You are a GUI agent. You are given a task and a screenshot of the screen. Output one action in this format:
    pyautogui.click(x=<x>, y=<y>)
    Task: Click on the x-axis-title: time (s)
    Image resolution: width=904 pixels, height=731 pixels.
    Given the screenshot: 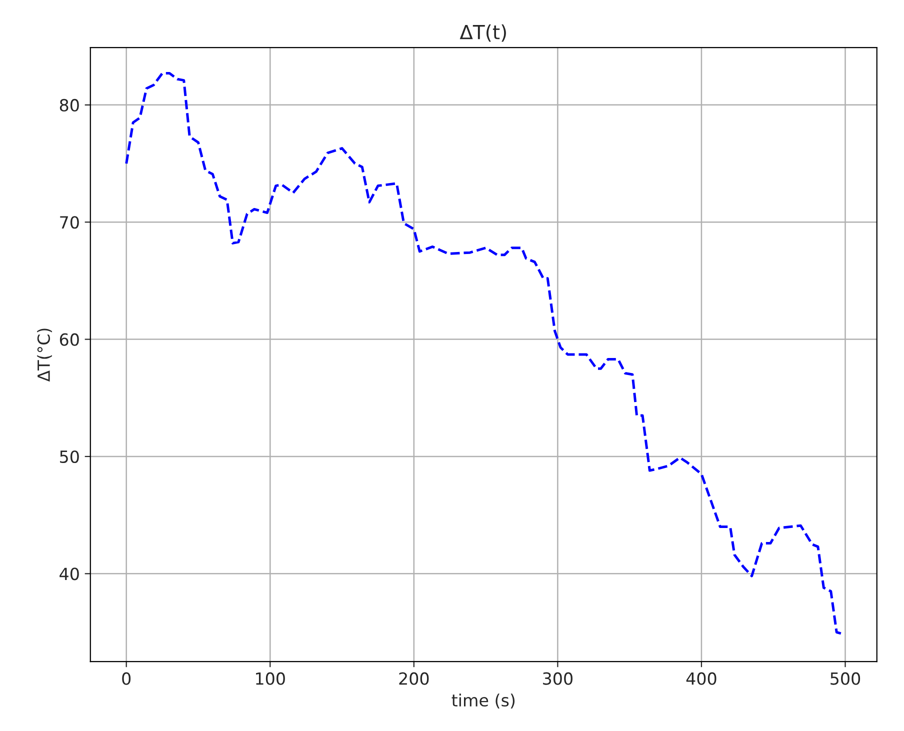 What is the action you would take?
    pyautogui.click(x=483, y=701)
    